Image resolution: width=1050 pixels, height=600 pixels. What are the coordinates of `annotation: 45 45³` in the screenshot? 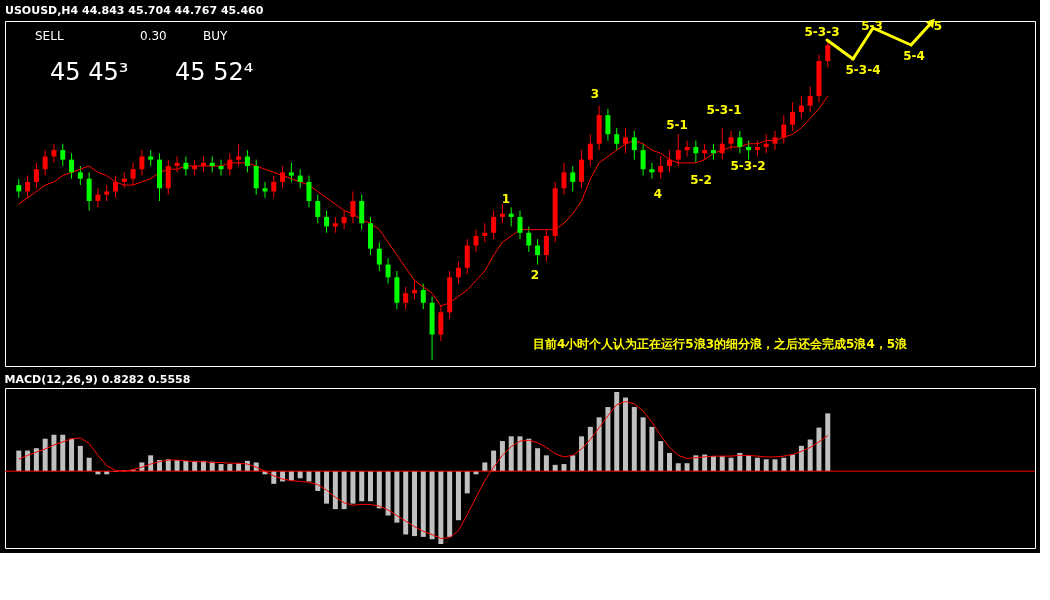 It's located at (89, 72).